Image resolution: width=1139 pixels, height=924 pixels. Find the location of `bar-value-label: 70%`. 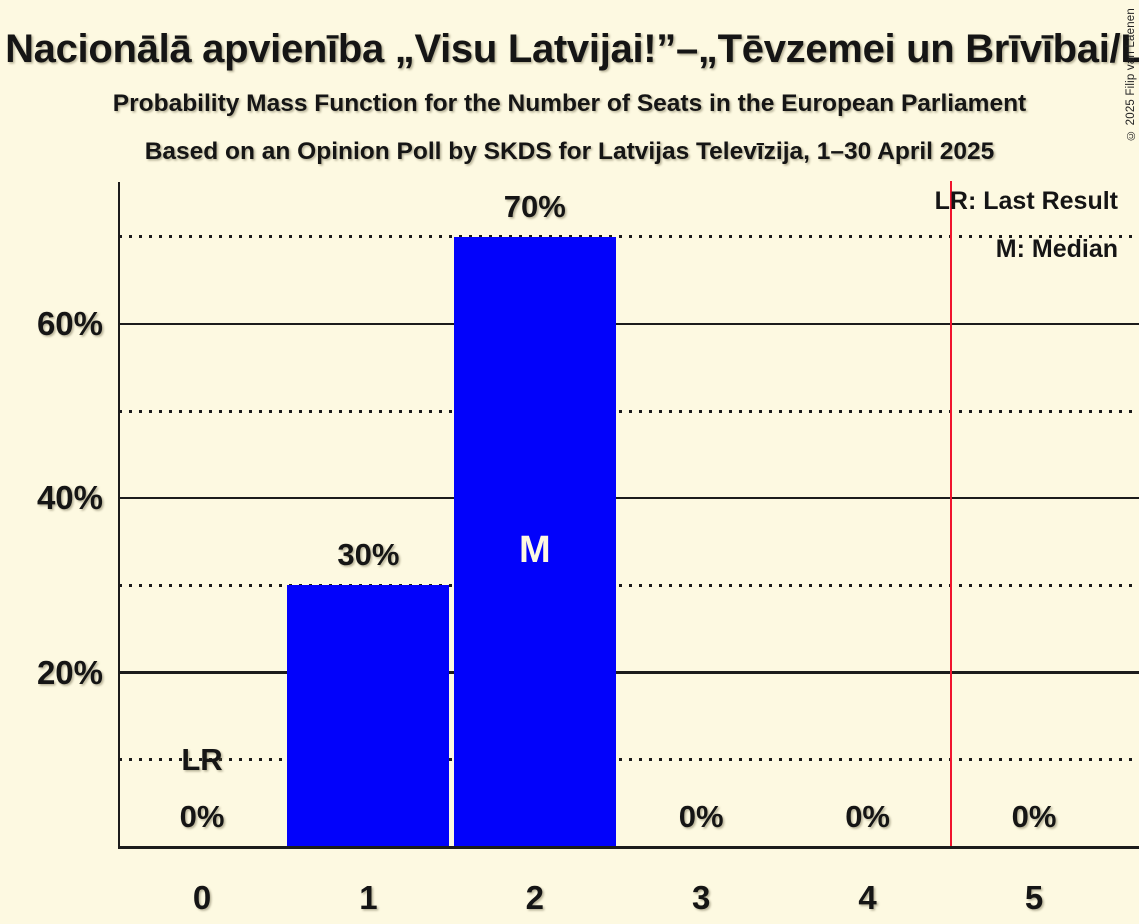

bar-value-label: 70% is located at coordinates (534, 206).